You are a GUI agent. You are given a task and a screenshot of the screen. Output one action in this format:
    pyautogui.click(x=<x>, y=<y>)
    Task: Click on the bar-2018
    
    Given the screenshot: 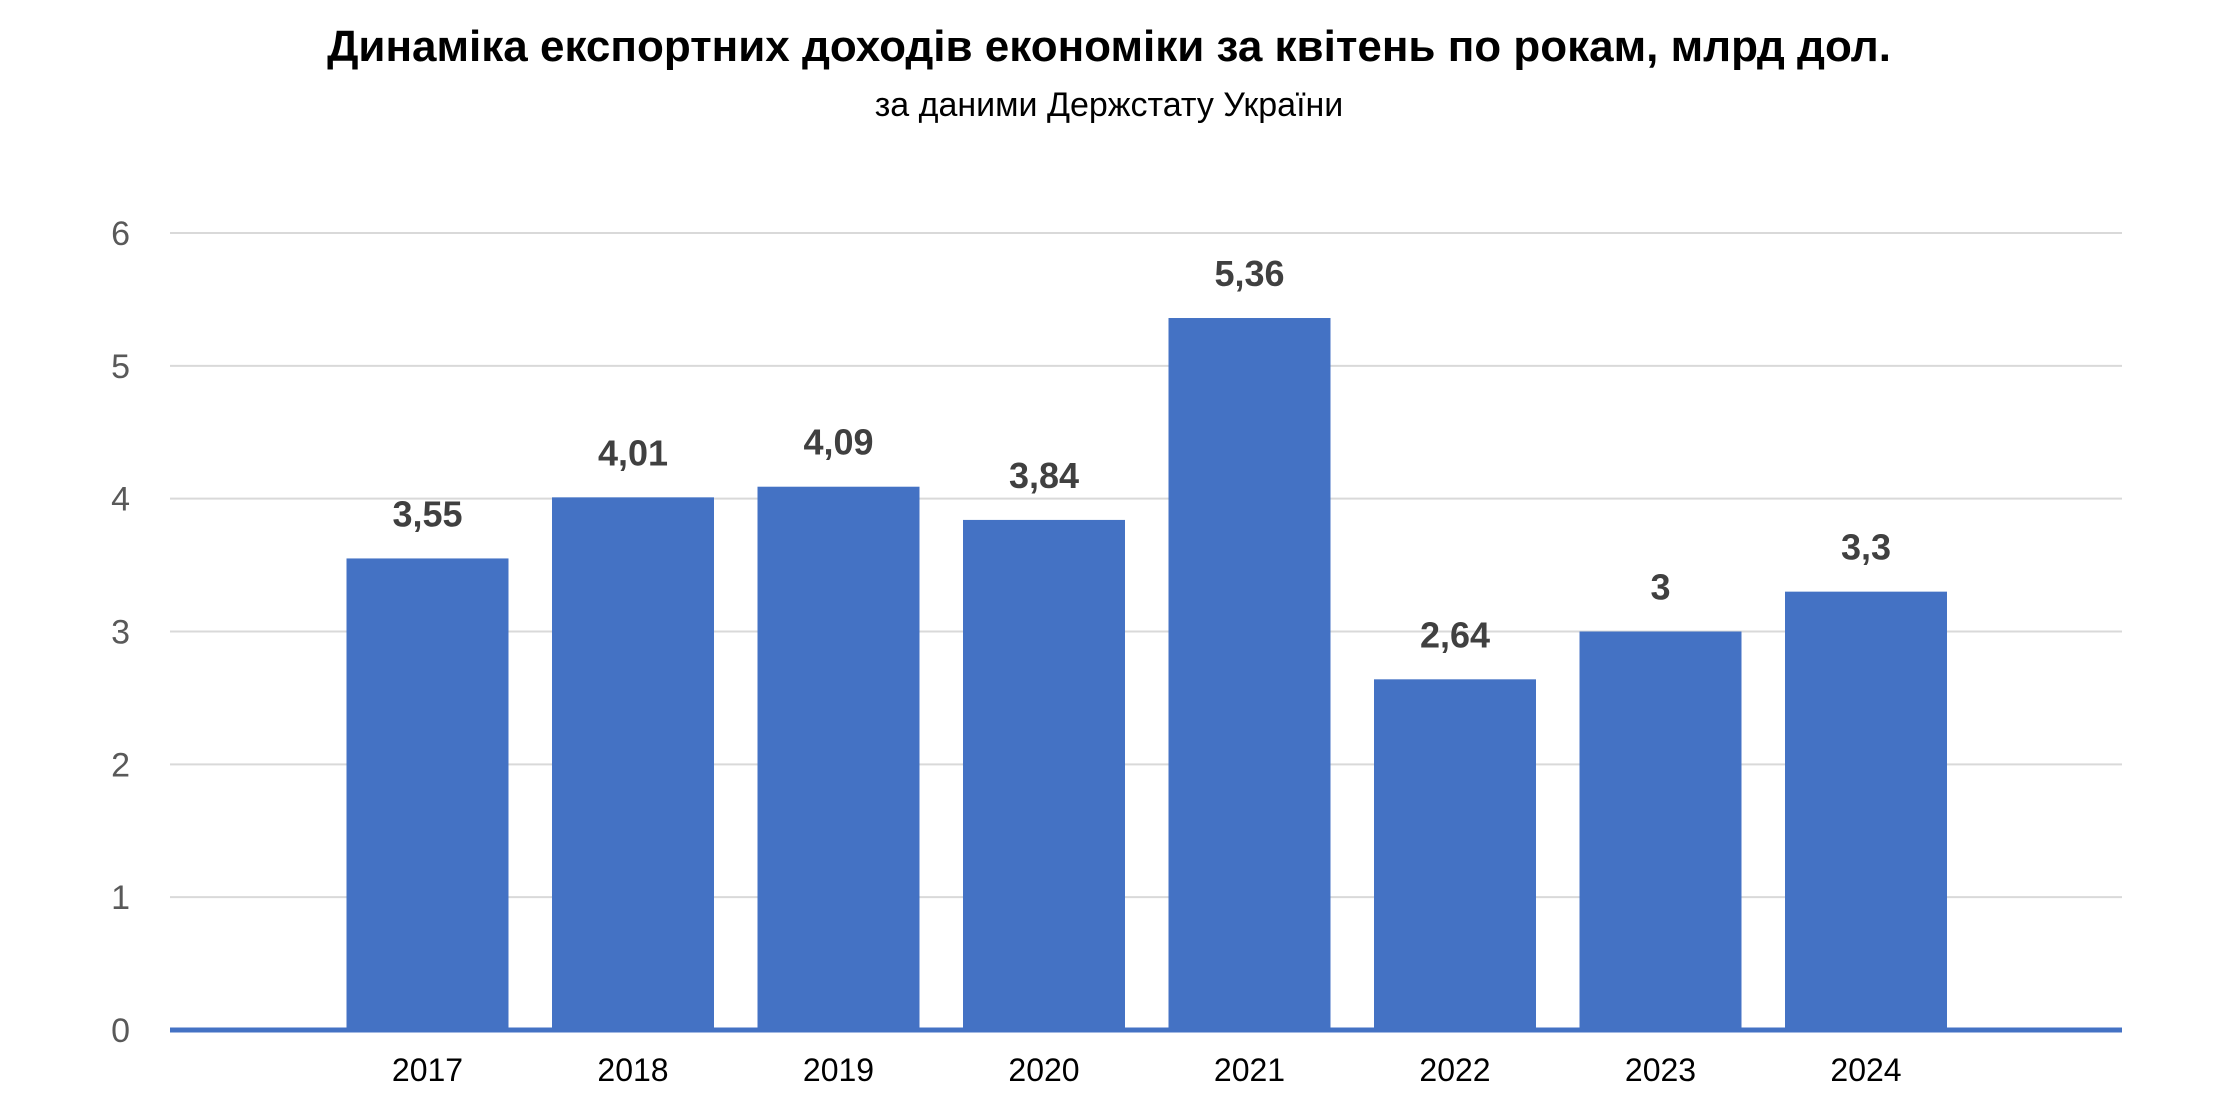 What is the action you would take?
    pyautogui.click(x=633, y=763)
    